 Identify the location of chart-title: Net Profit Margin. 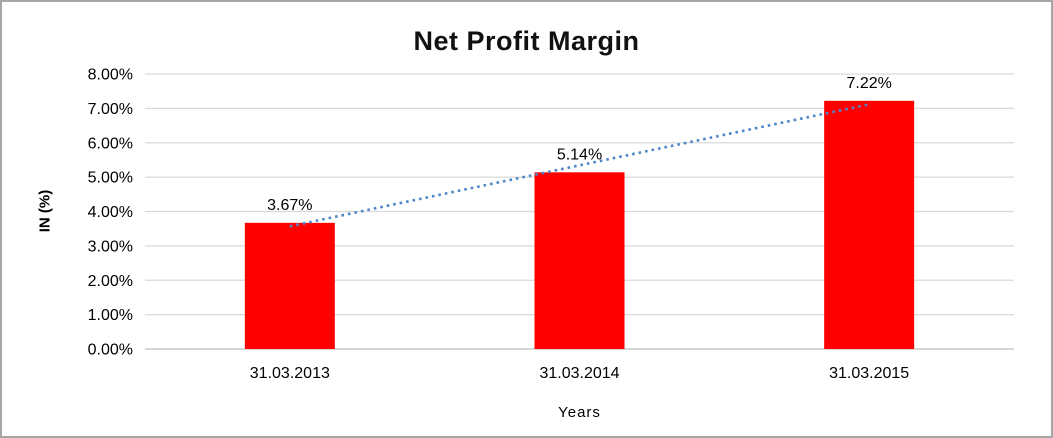
(526, 41).